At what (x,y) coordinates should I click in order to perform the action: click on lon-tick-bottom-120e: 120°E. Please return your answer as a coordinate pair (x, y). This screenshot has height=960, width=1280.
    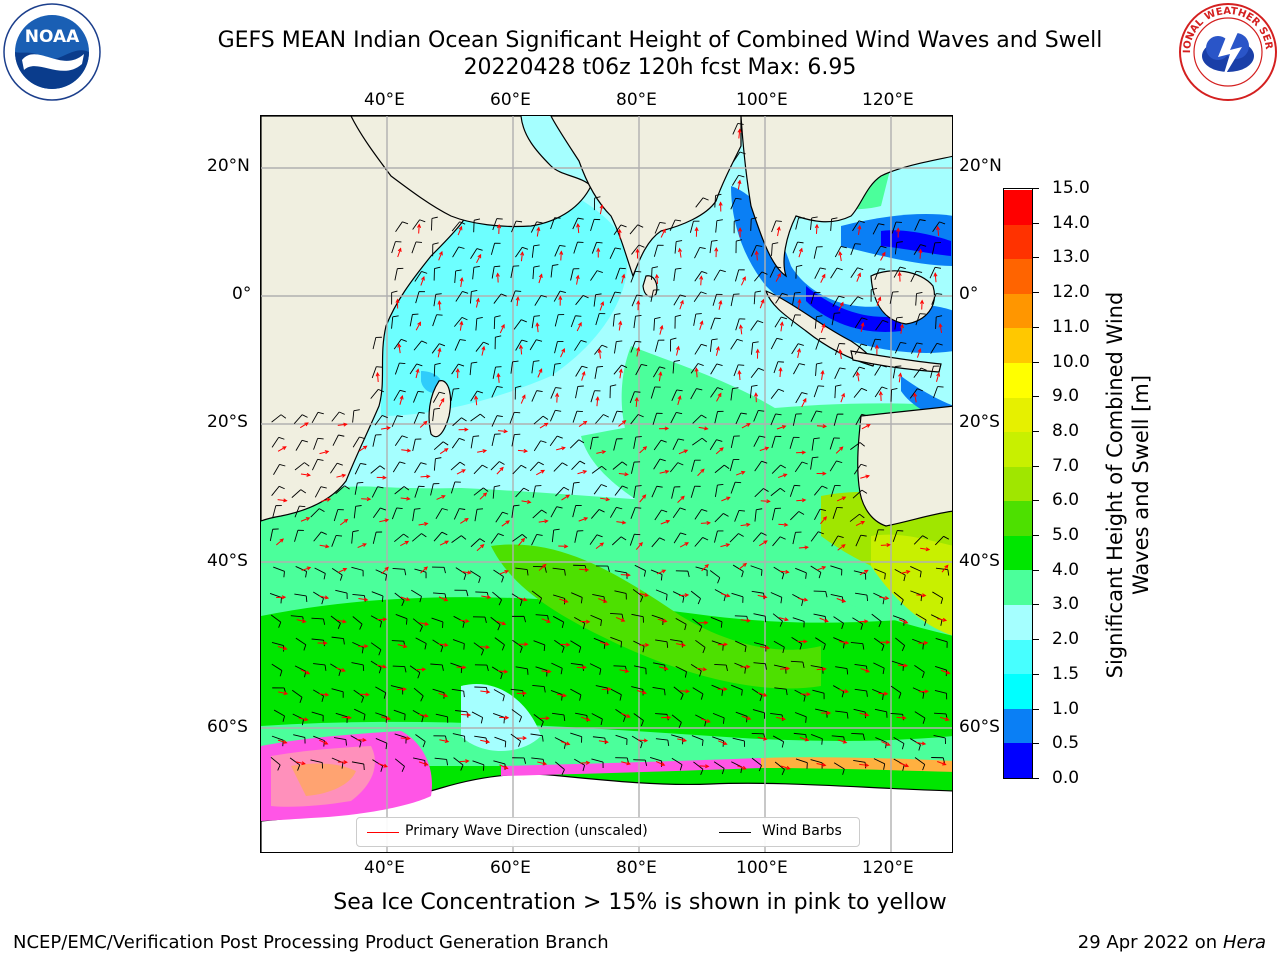
    Looking at the image, I should click on (888, 868).